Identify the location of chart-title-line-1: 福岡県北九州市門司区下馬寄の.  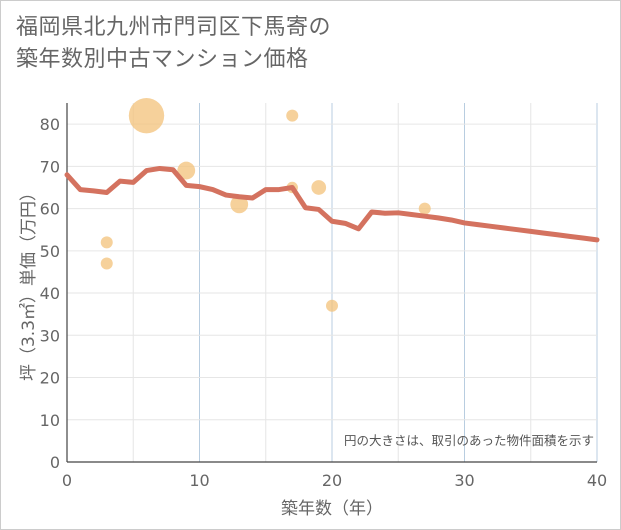
(174, 27).